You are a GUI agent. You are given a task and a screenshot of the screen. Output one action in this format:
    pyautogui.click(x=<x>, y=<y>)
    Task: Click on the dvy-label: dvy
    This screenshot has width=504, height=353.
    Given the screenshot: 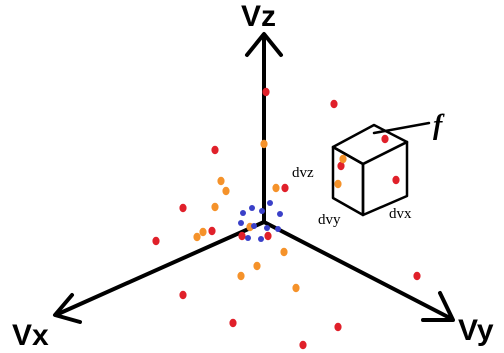 What is the action you would take?
    pyautogui.click(x=329, y=220)
    